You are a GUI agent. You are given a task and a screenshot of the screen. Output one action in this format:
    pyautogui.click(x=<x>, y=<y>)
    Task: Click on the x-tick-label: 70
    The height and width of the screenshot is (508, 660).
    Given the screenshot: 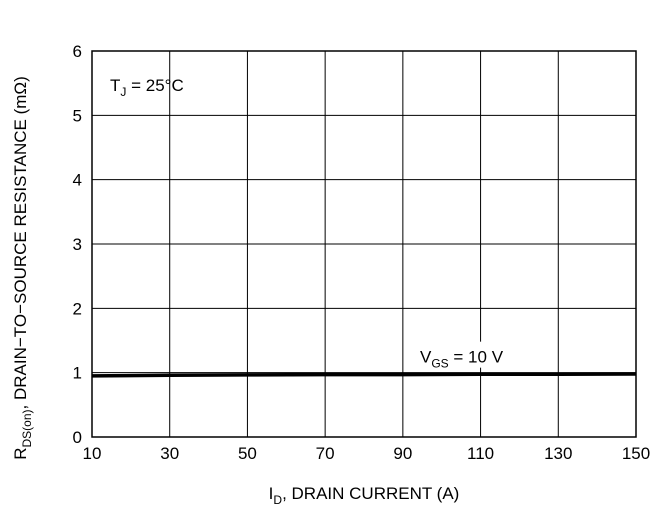 What is the action you would take?
    pyautogui.click(x=325, y=453)
    